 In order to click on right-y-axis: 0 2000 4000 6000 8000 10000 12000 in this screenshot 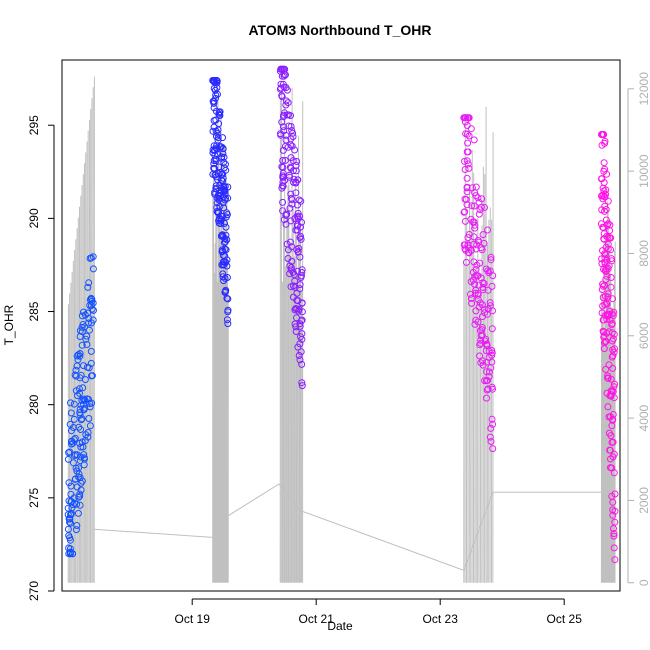, I will do `click(638, 329)`.